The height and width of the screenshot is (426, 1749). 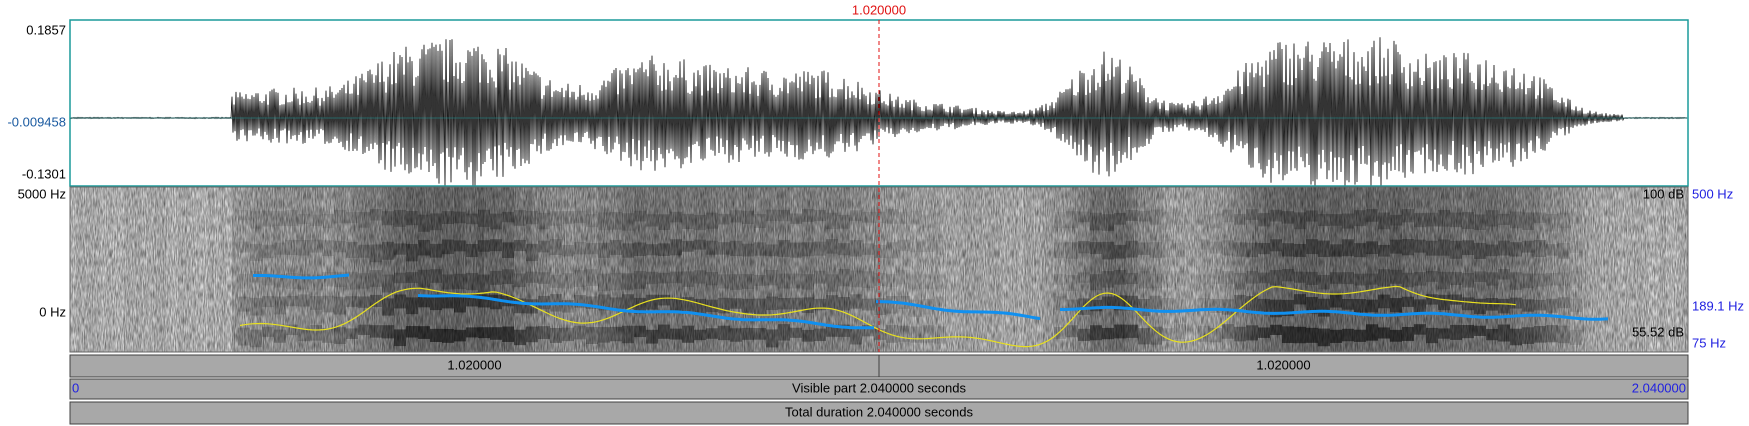 What do you see at coordinates (46, 29) in the screenshot?
I see `waveform-max: 0.1857` at bounding box center [46, 29].